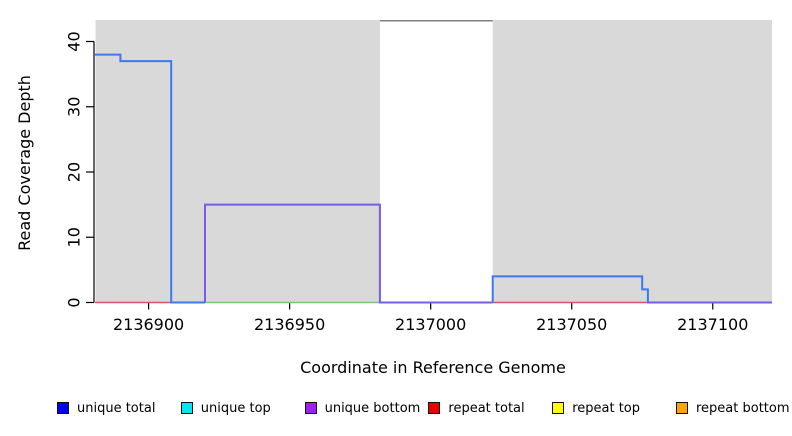 The image size is (792, 436). What do you see at coordinates (289, 324) in the screenshot?
I see `x-tick-label: 2136950` at bounding box center [289, 324].